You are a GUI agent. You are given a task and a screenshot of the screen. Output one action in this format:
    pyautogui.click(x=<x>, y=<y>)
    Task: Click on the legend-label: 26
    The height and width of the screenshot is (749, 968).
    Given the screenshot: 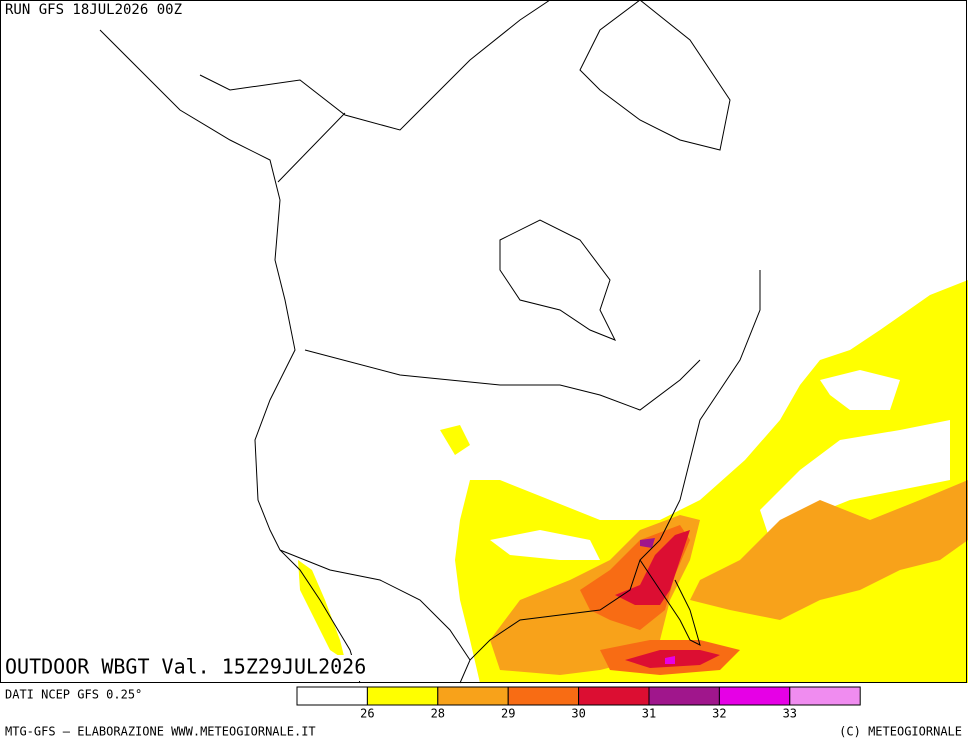 What is the action you would take?
    pyautogui.click(x=367, y=714)
    